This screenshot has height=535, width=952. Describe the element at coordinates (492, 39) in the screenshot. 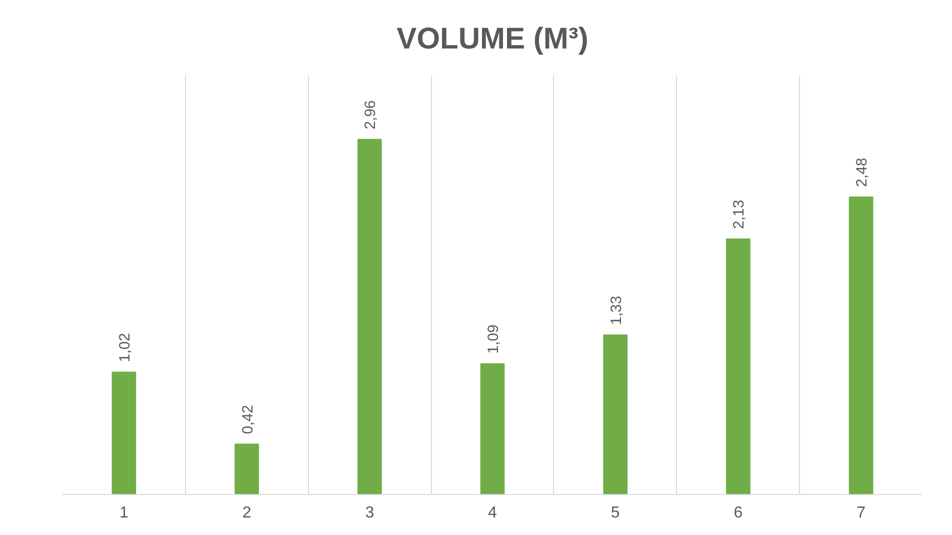

I see `chart-title: VOLUME (M³)` at that location.